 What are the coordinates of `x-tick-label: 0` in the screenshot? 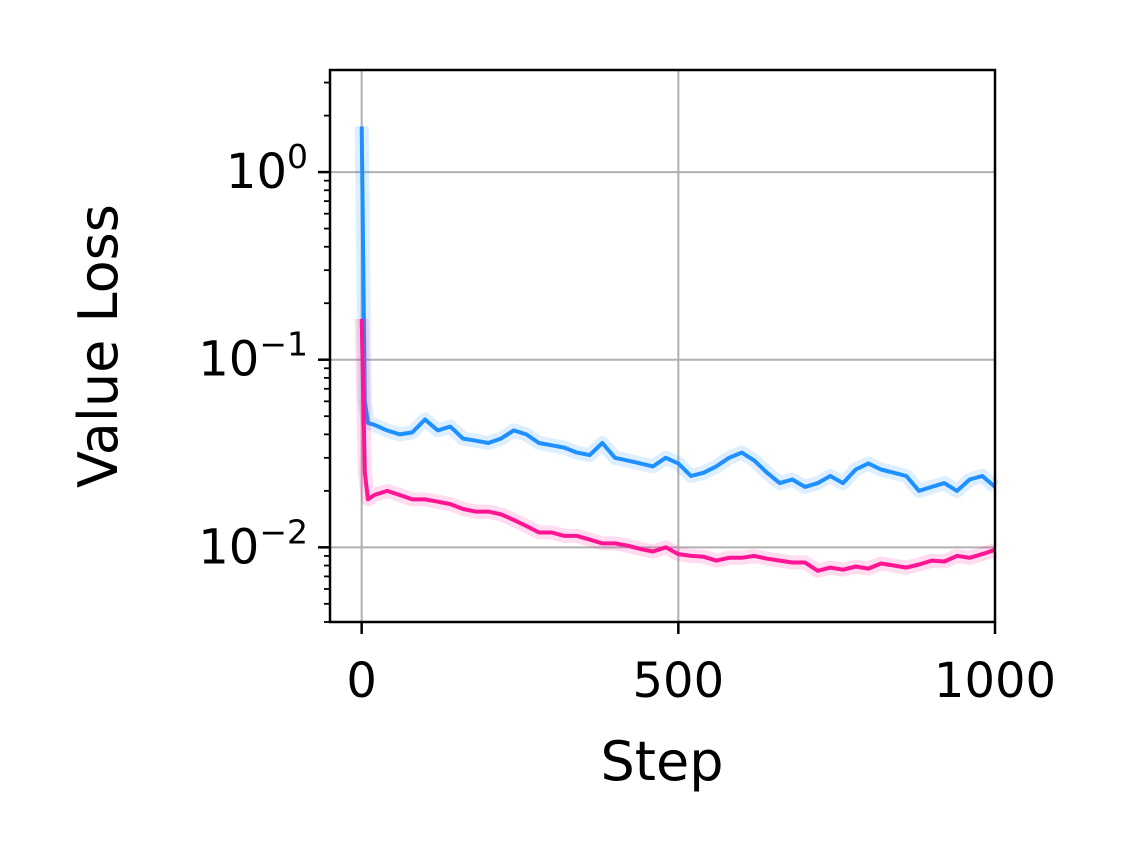 It's located at (361, 681).